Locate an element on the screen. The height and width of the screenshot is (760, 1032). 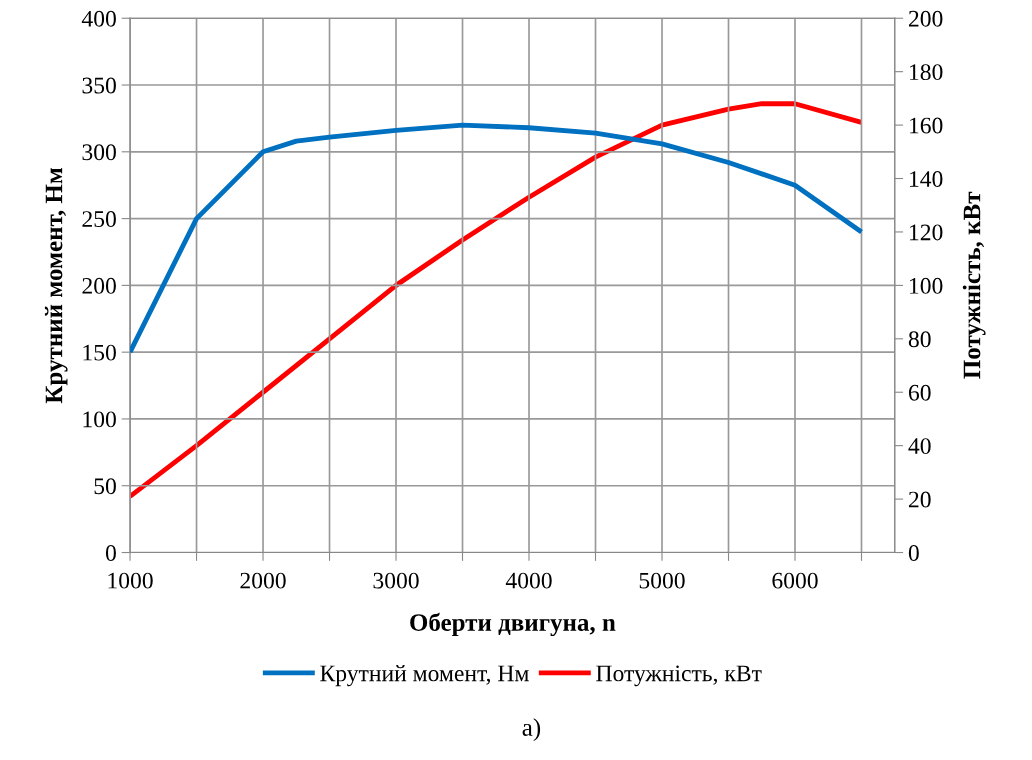
y2-tick-label: 40 is located at coordinates (919, 446).